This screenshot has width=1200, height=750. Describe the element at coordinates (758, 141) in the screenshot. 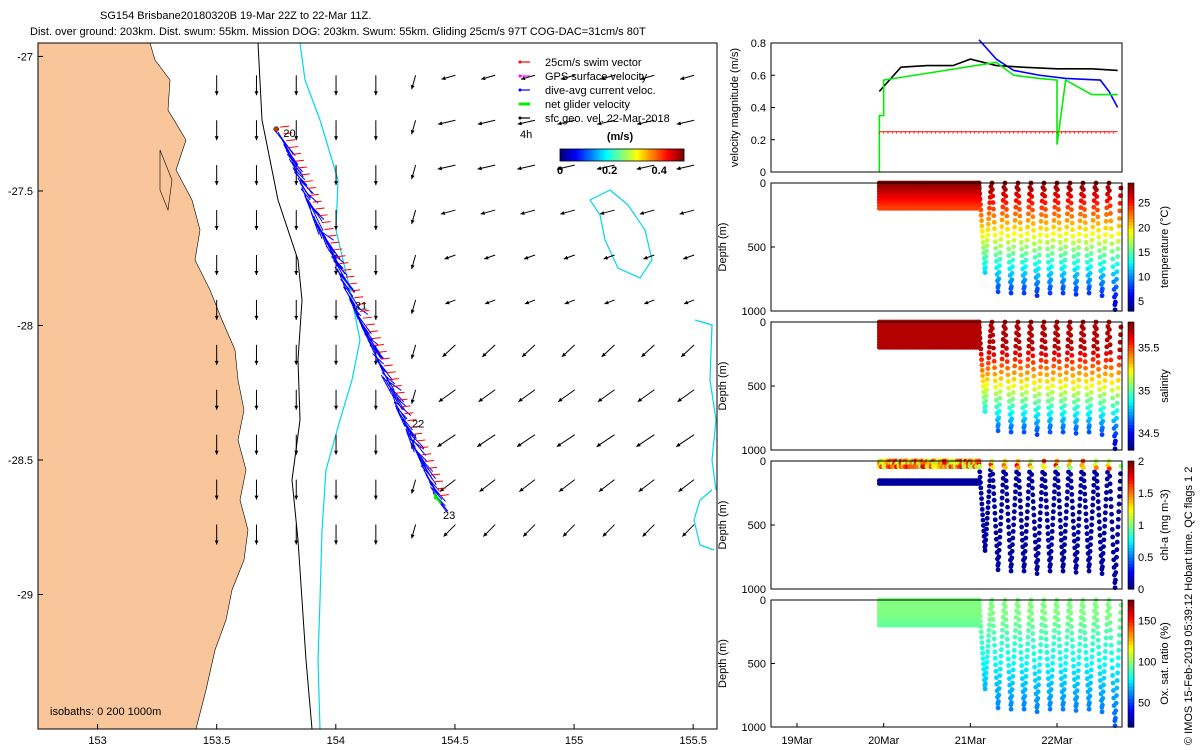

I see `y-tick-label: 0.2` at that location.